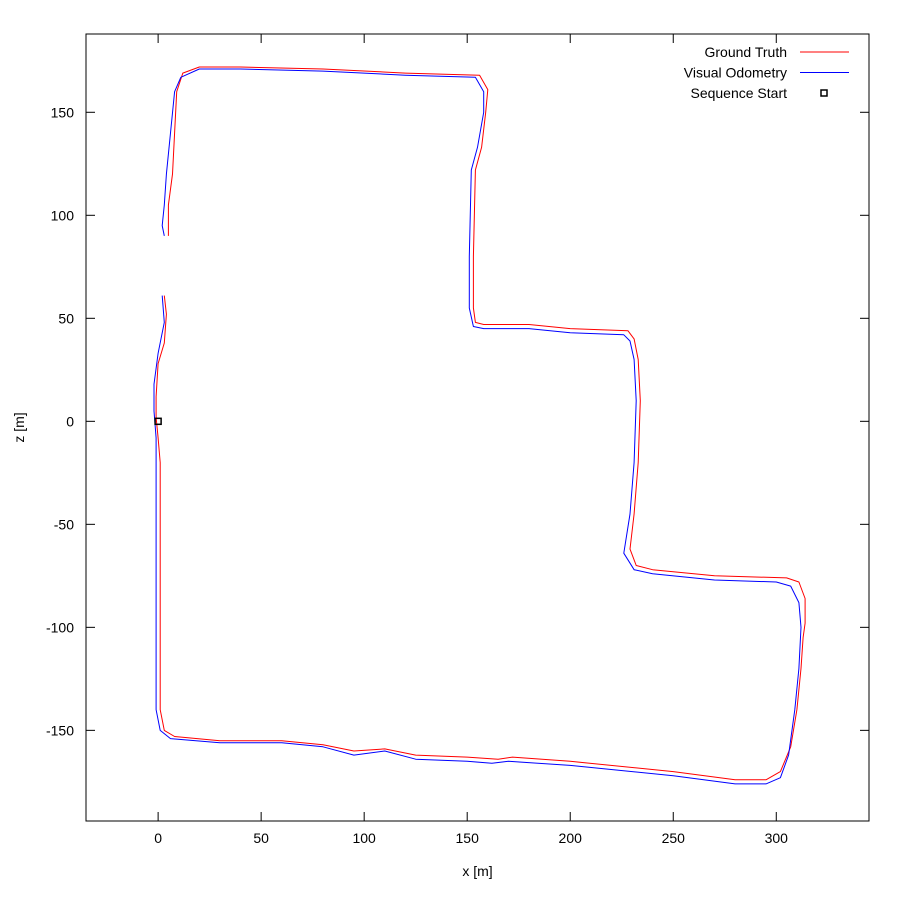  I want to click on x-tick-label: 200, so click(571, 838).